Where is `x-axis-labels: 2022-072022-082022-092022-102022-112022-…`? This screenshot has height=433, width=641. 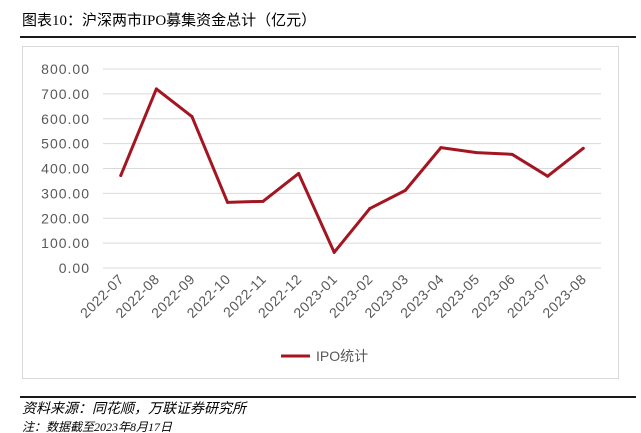
x-axis-labels: 2022-072022-082022-092022-102022-112022-… is located at coordinates (333, 296).